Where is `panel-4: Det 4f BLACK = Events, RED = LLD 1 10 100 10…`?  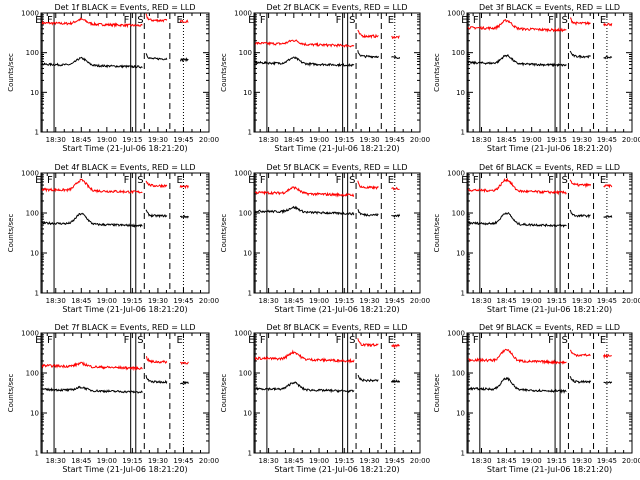 panel-4: Det 4f BLACK = Events, RED = LLD 1 10 100 10… is located at coordinates (113, 238).